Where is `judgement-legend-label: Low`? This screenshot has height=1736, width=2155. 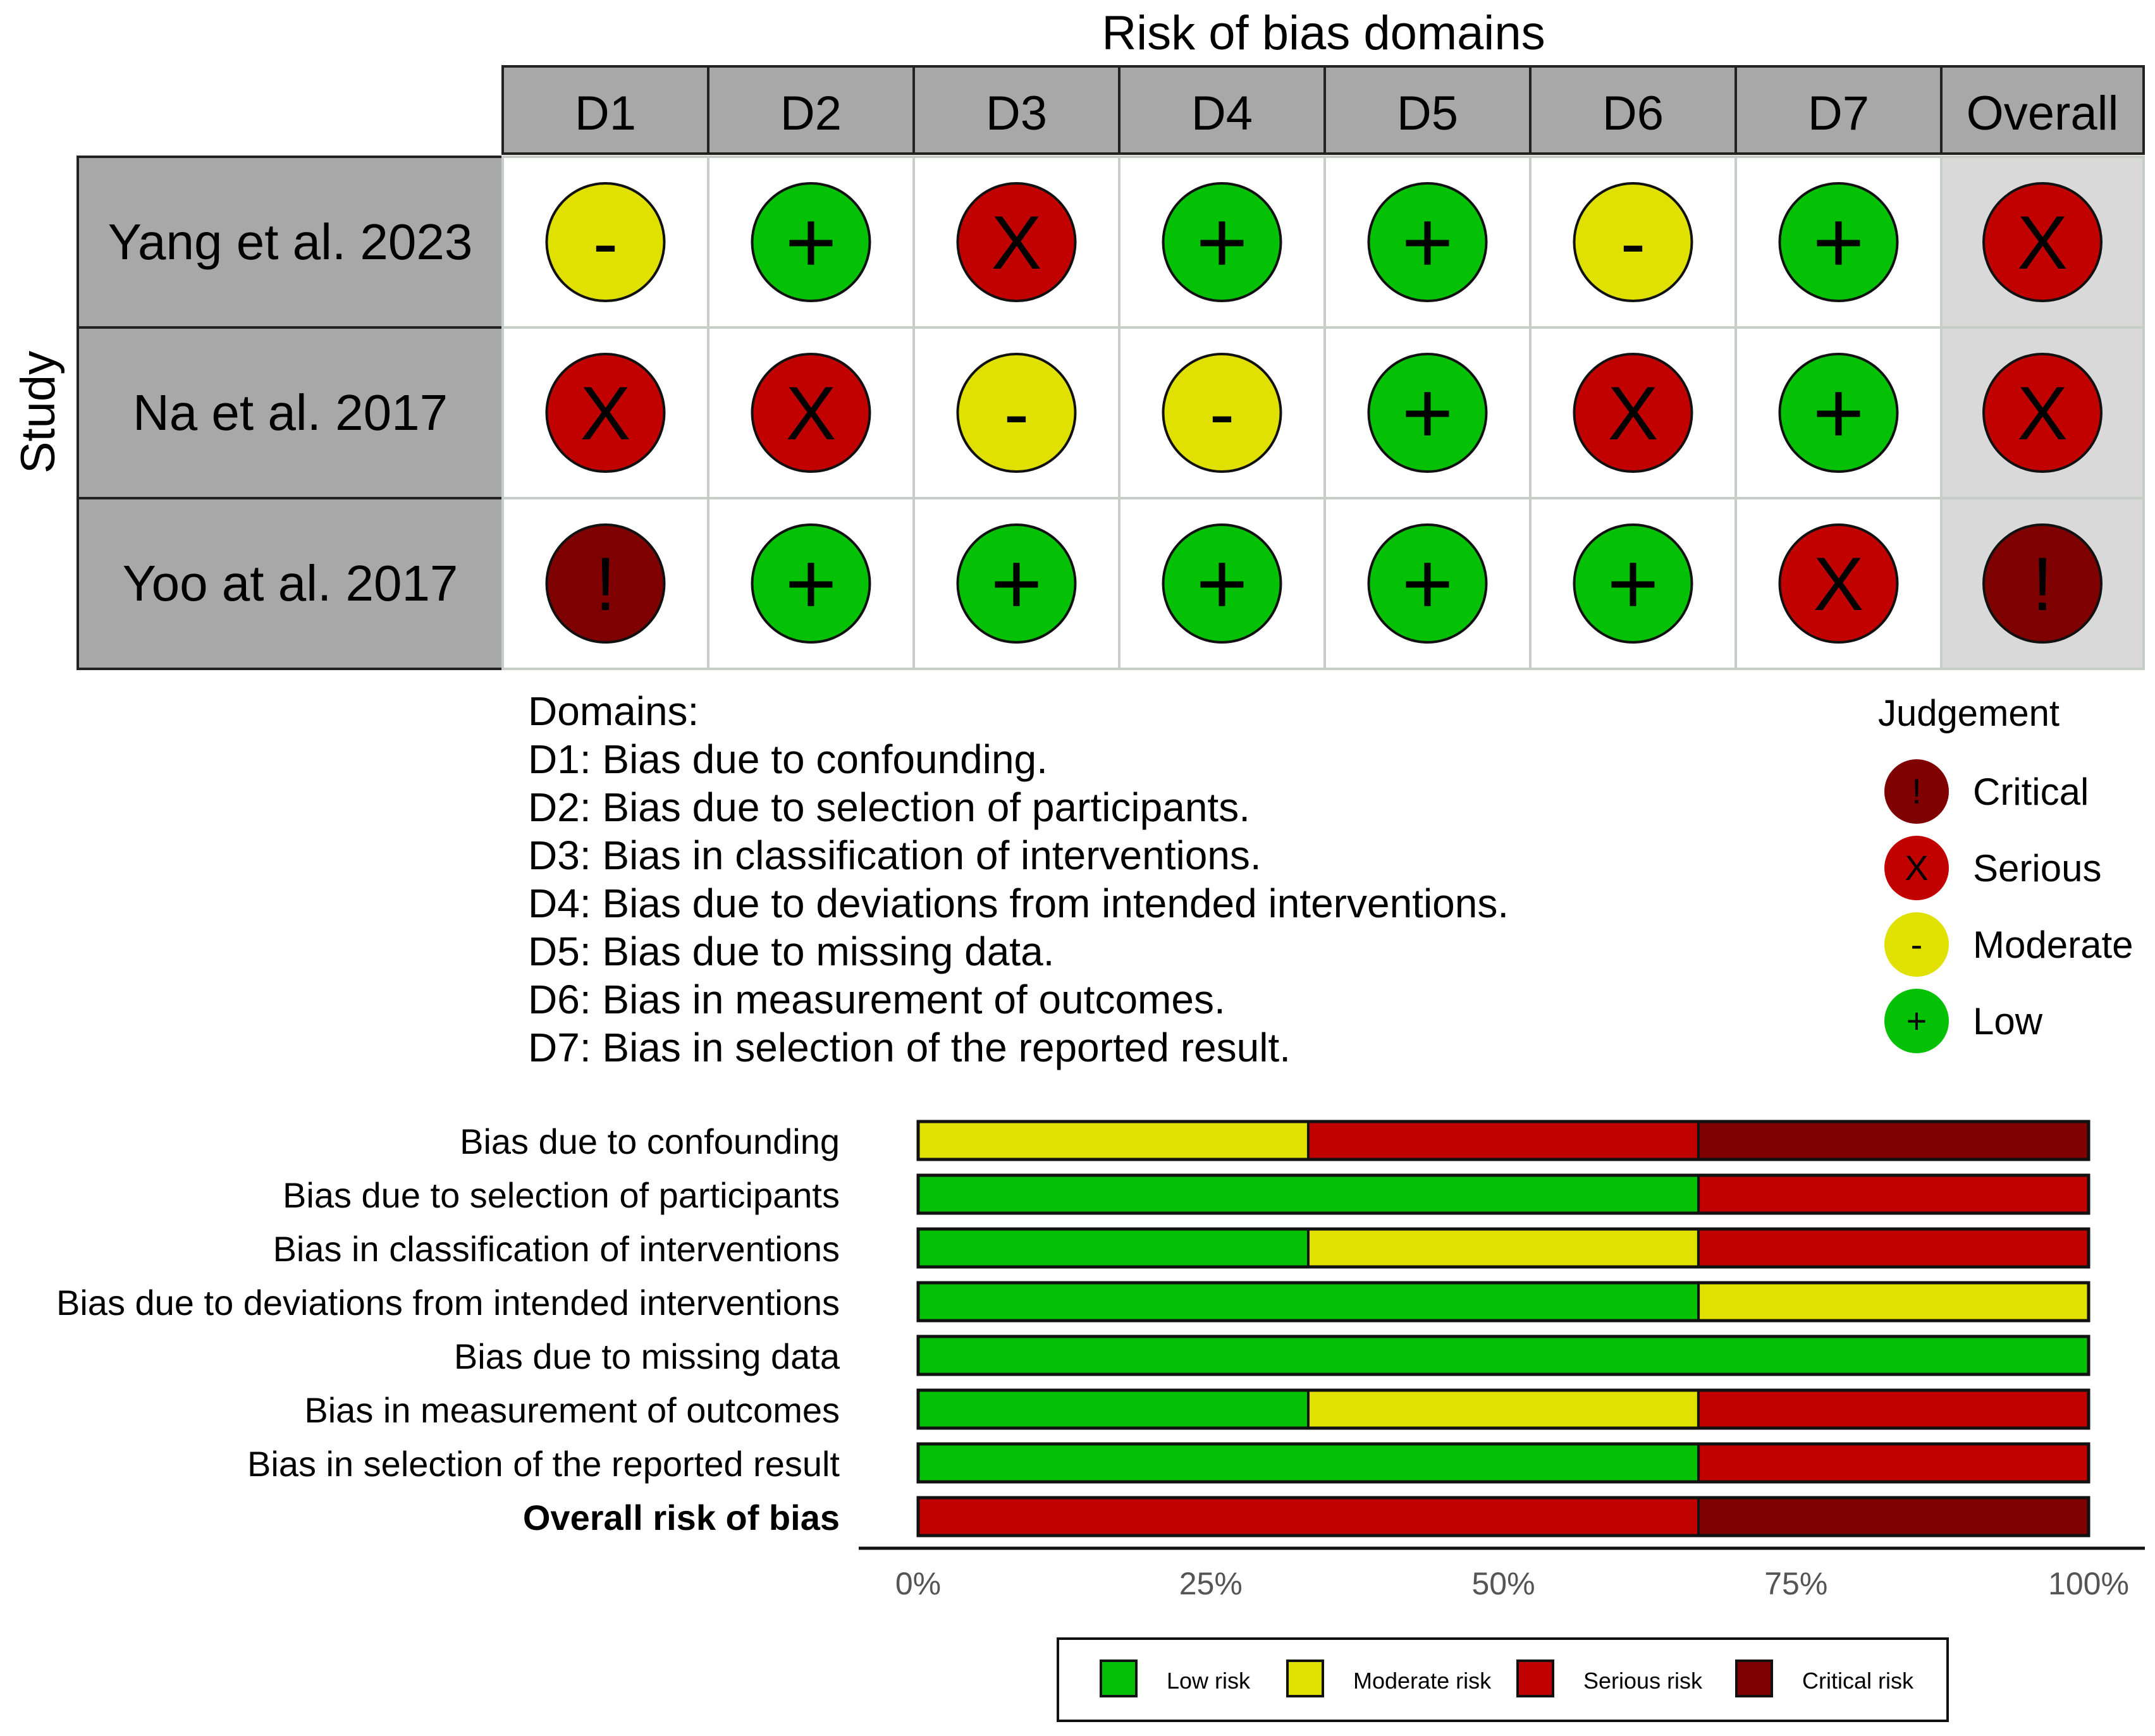
judgement-legend-label: Low is located at coordinates (2008, 1021).